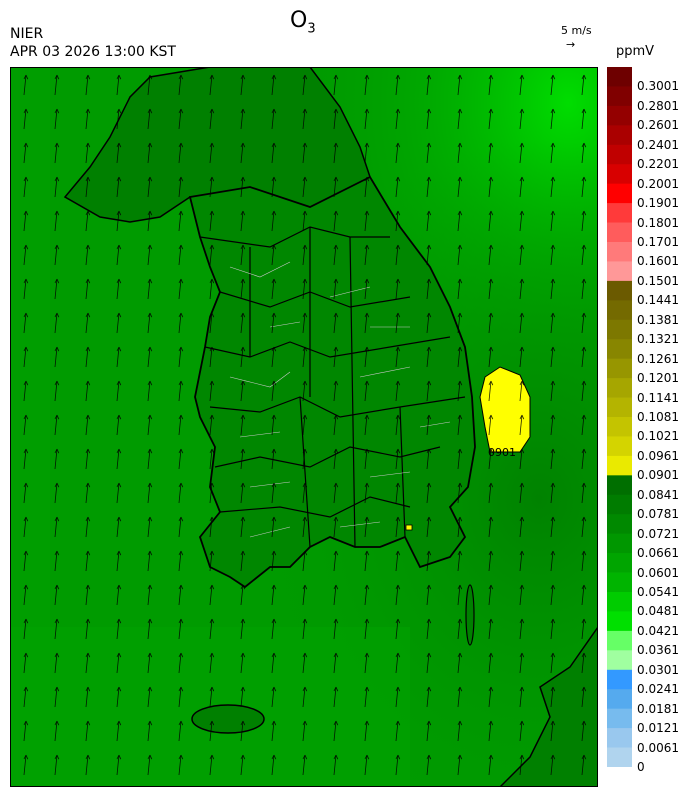  What do you see at coordinates (658, 358) in the screenshot?
I see `legend-label: 0.1261` at bounding box center [658, 358].